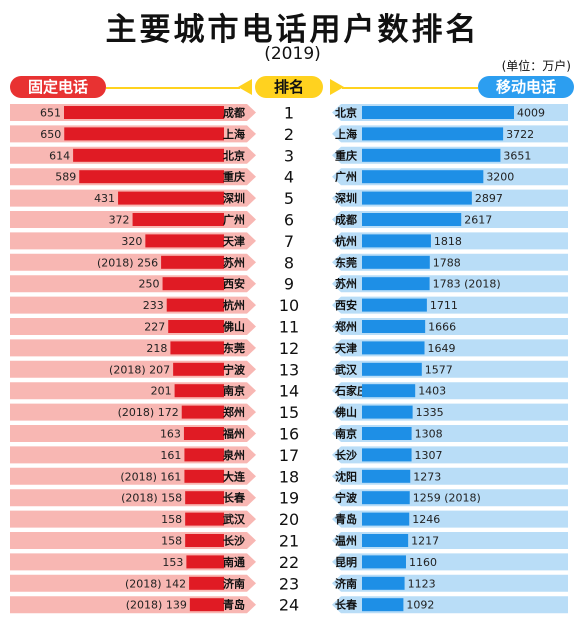 Image resolution: width=585 pixels, height=625 pixels. Describe the element at coordinates (233, 434) in the screenshot. I see `fixed-city-label: 福州` at that location.